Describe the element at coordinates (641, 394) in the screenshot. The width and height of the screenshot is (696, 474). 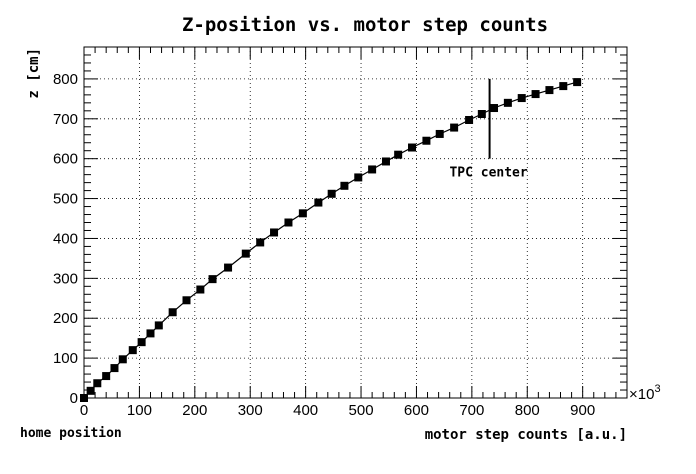
I see `x-axis-multiplier-base: ×10` at that location.